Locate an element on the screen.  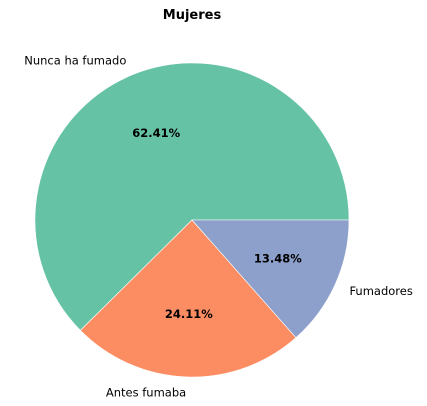
pie-category-label-antes-fumaba: Antes fumaba is located at coordinates (146, 393).